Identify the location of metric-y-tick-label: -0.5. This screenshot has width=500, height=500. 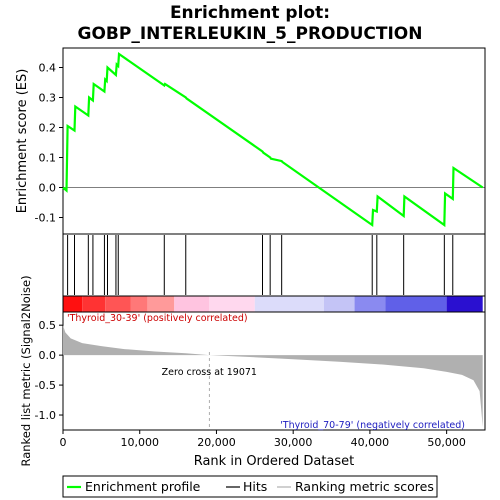
(45, 385).